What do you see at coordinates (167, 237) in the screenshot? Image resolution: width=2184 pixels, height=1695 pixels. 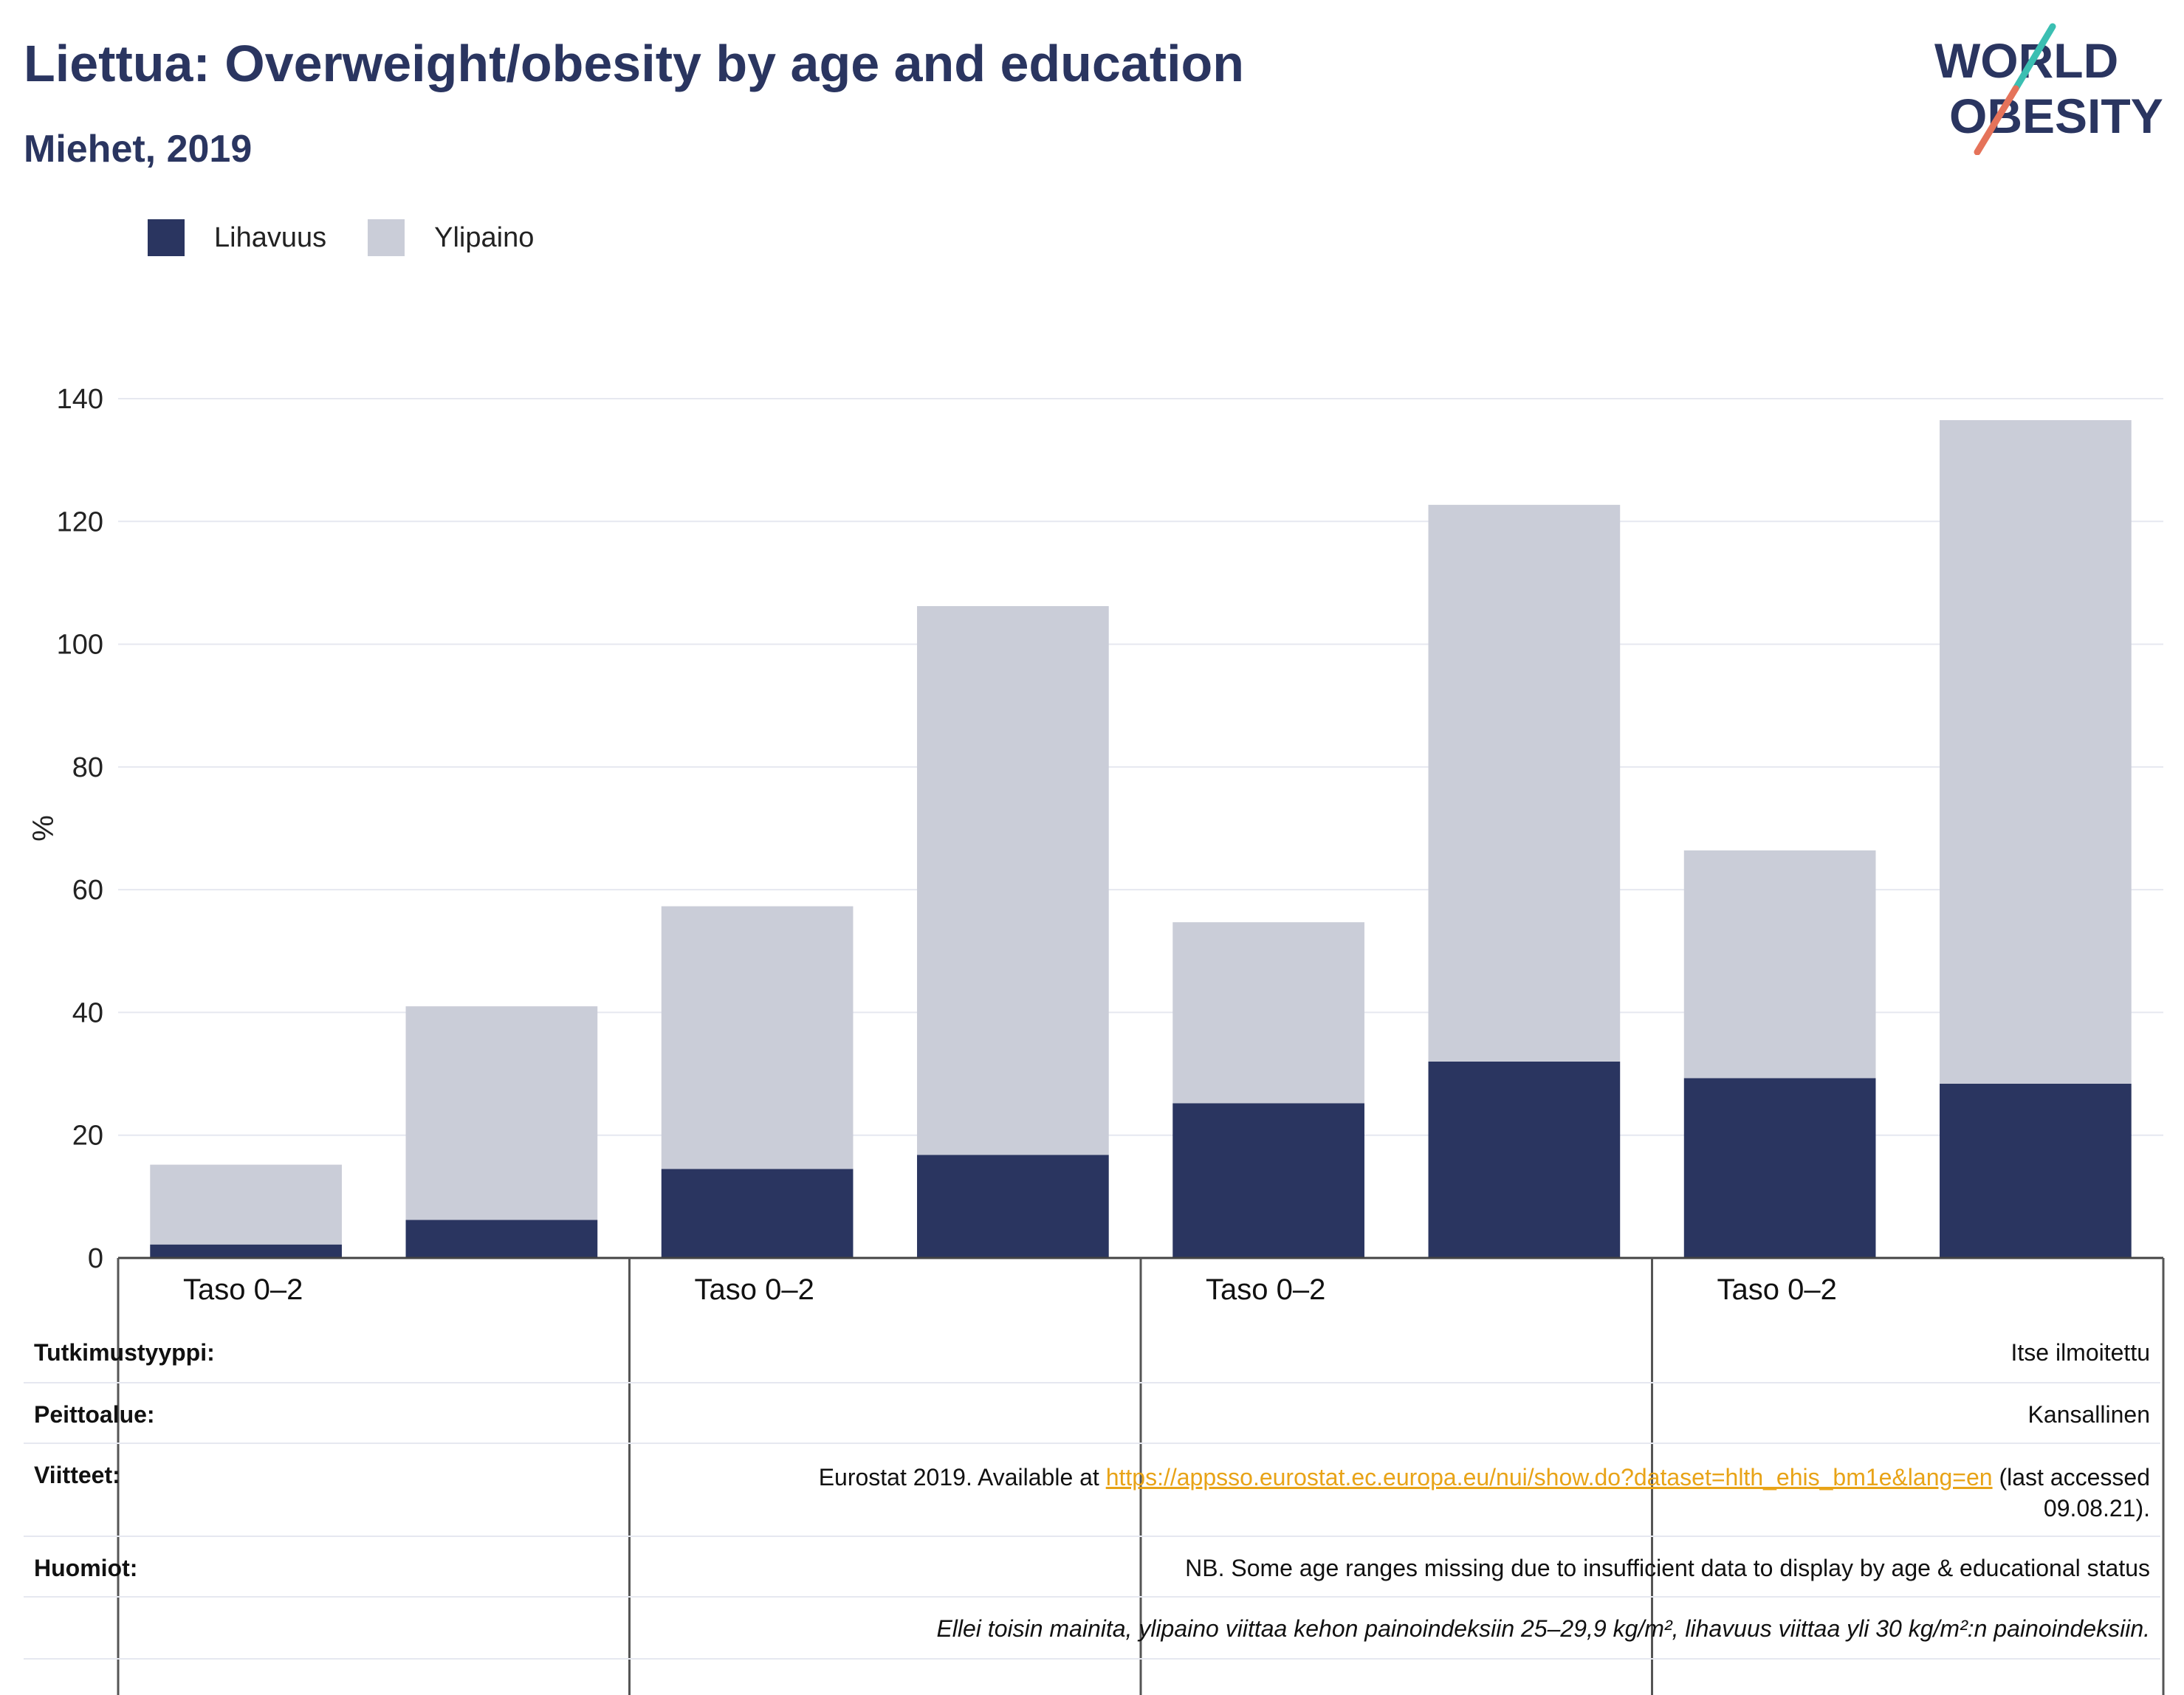 I see `legend-swatch-lihavuus` at bounding box center [167, 237].